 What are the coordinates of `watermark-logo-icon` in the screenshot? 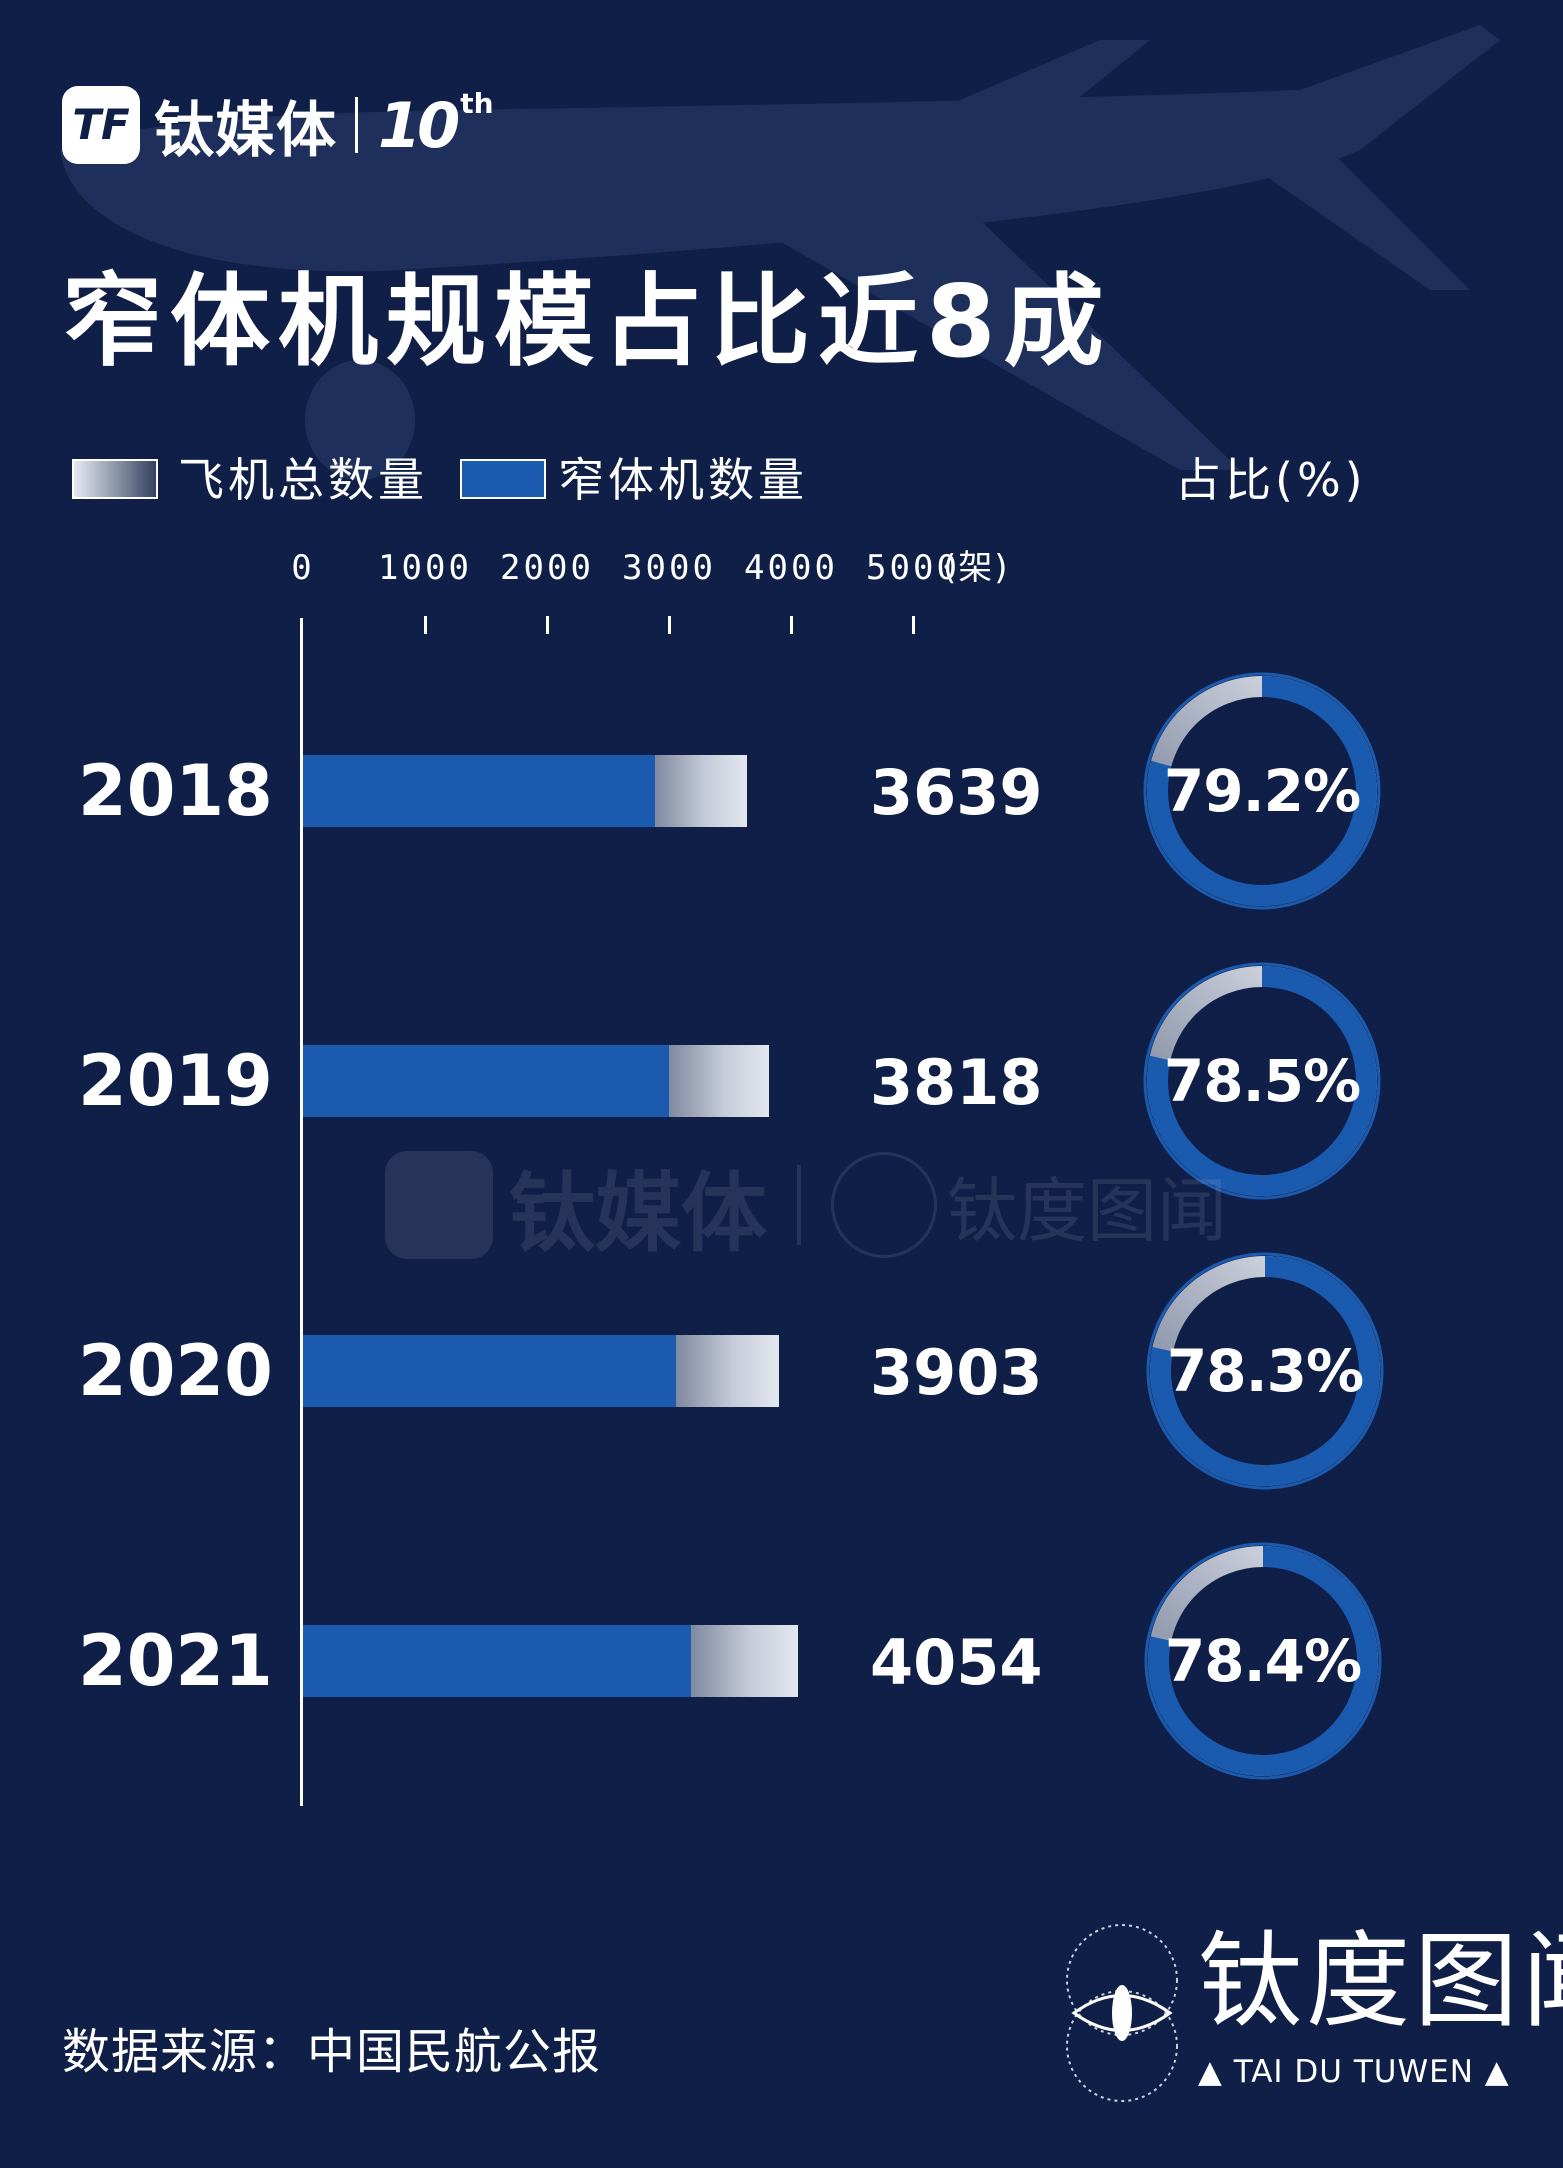 It's located at (439, 1205).